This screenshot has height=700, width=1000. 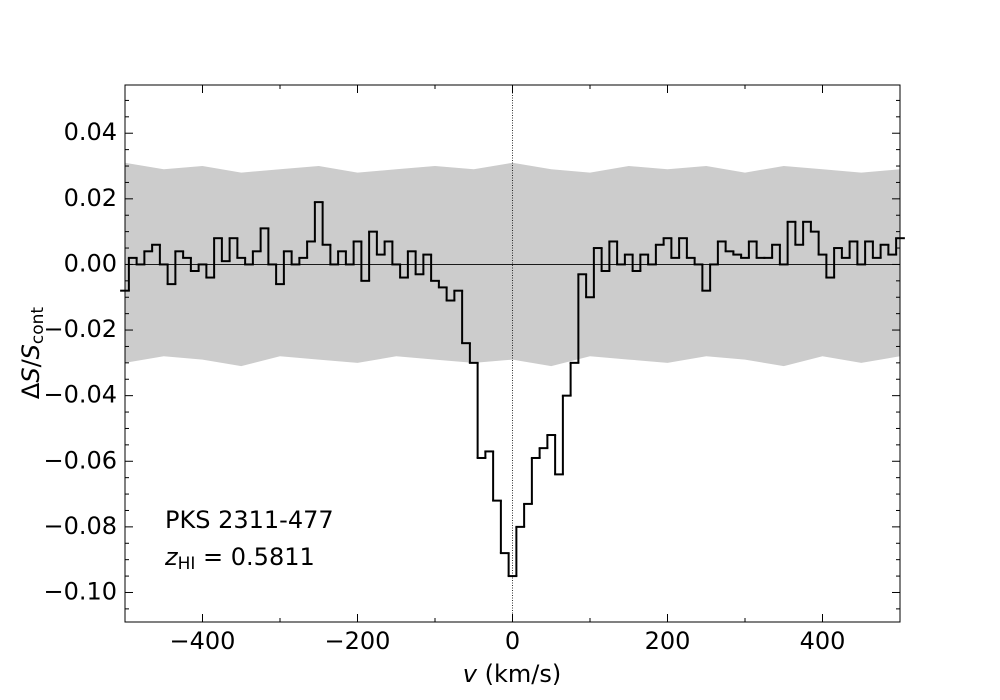 I want to click on y-tick-label: 0.02, so click(x=90, y=198).